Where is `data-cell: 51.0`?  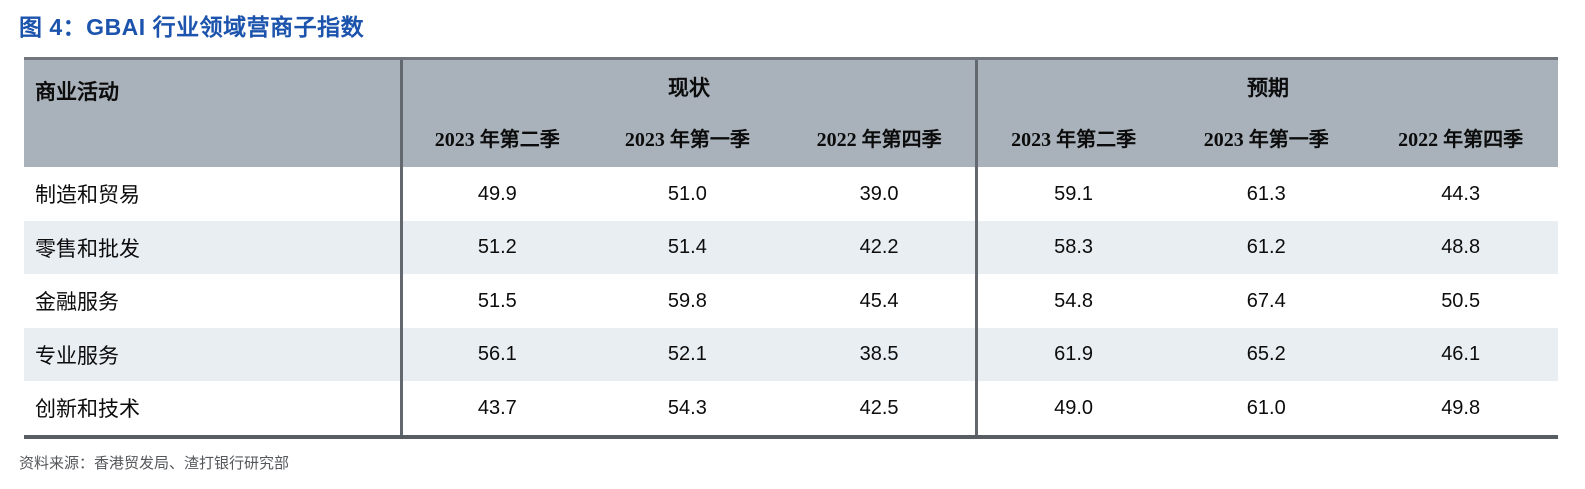 data-cell: 51.0 is located at coordinates (687, 193).